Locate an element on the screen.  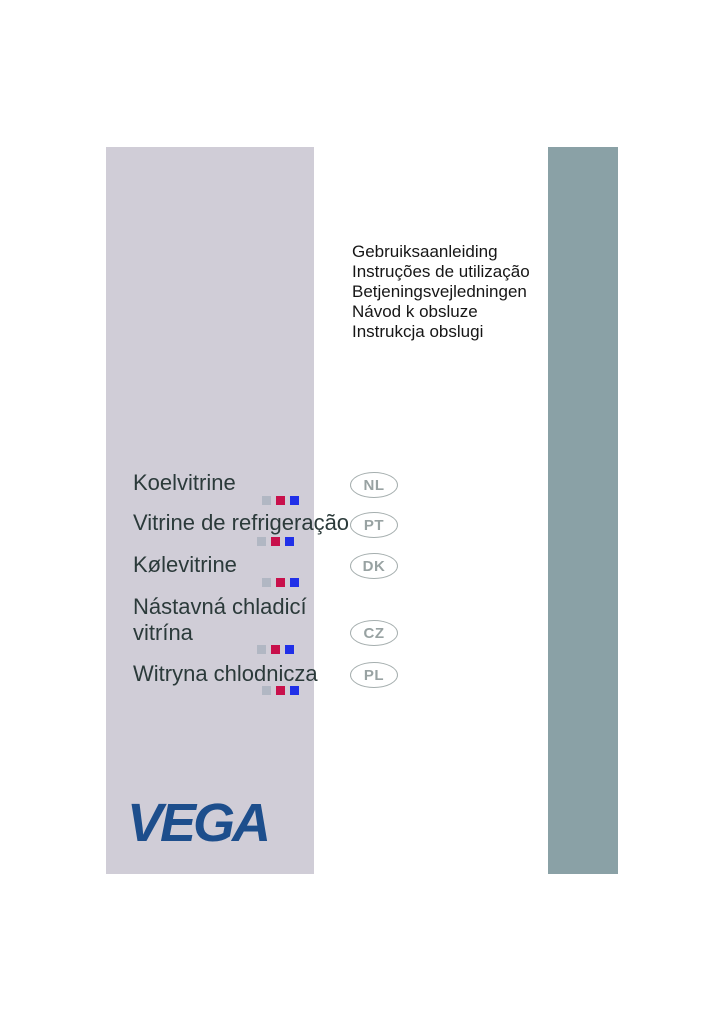
lang-badge-pt: PT is located at coordinates (374, 525).